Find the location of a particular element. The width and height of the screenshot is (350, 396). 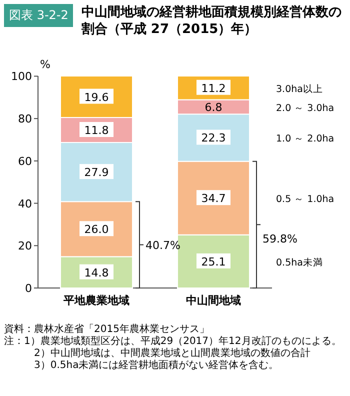

y-tick-label: 60 is located at coordinates (25, 161).